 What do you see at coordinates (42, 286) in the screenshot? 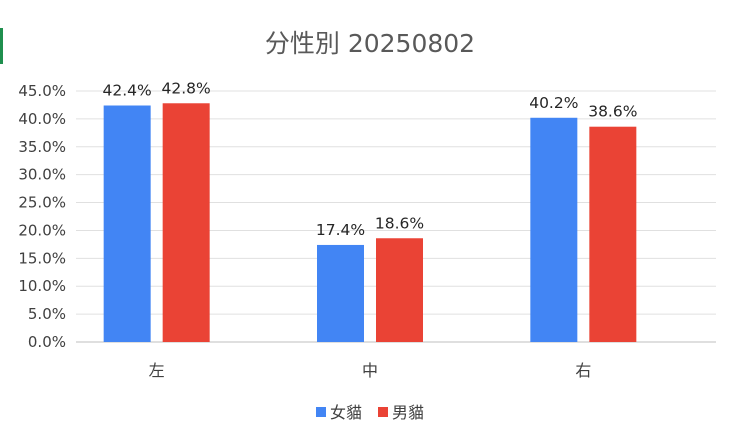
I see `y-tick-label: 10.0%` at bounding box center [42, 286].